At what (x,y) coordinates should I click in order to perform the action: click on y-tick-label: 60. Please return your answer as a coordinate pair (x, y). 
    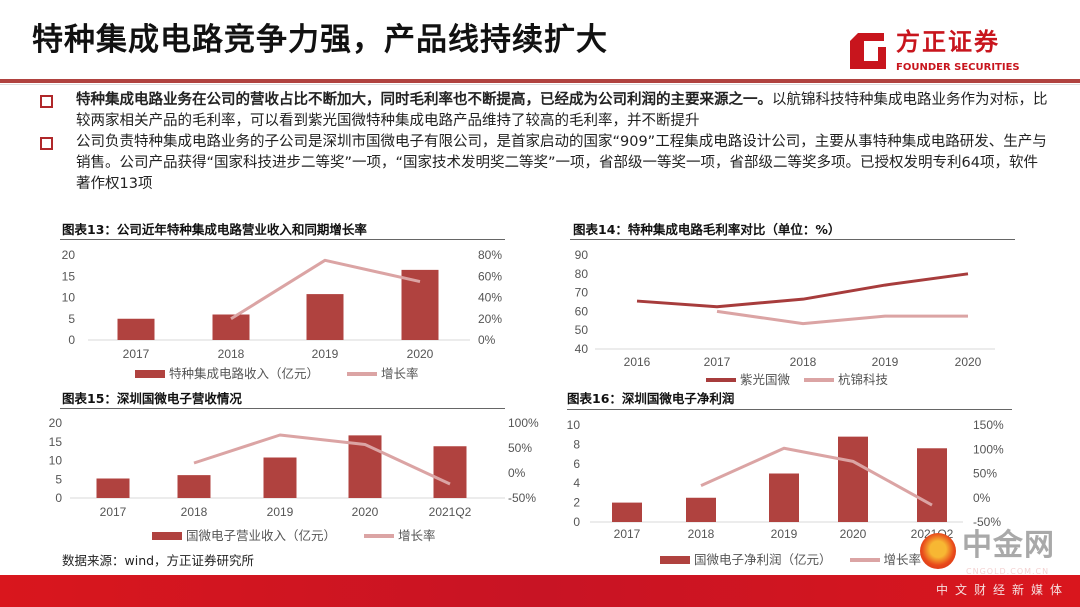
    Looking at the image, I should click on (582, 311).